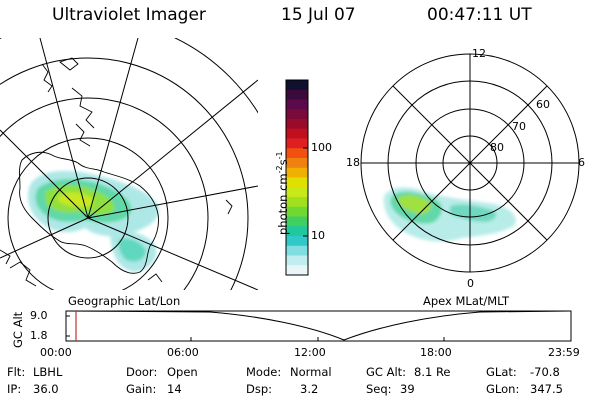 This screenshot has height=400, width=600. What do you see at coordinates (48, 372) in the screenshot?
I see `filter-value: LBHL` at bounding box center [48, 372].